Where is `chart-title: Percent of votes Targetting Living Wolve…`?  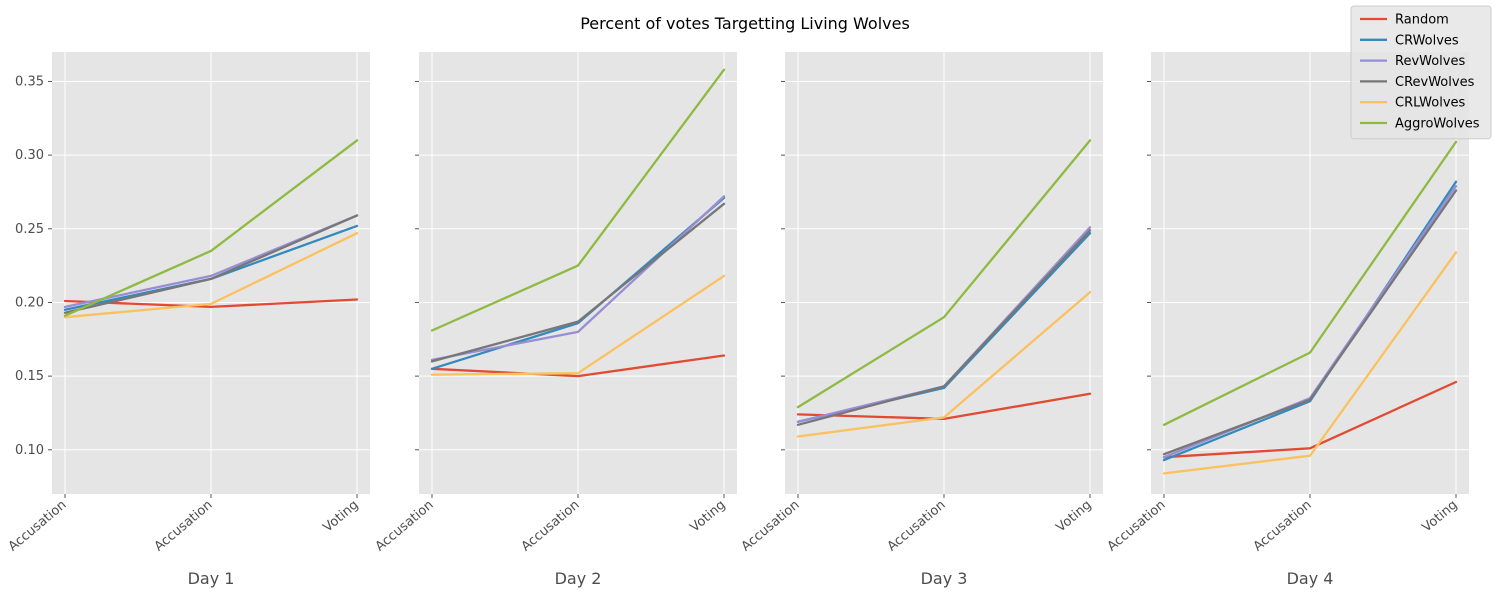
chart-title: Percent of votes Targetting Living Wolve… is located at coordinates (745, 23).